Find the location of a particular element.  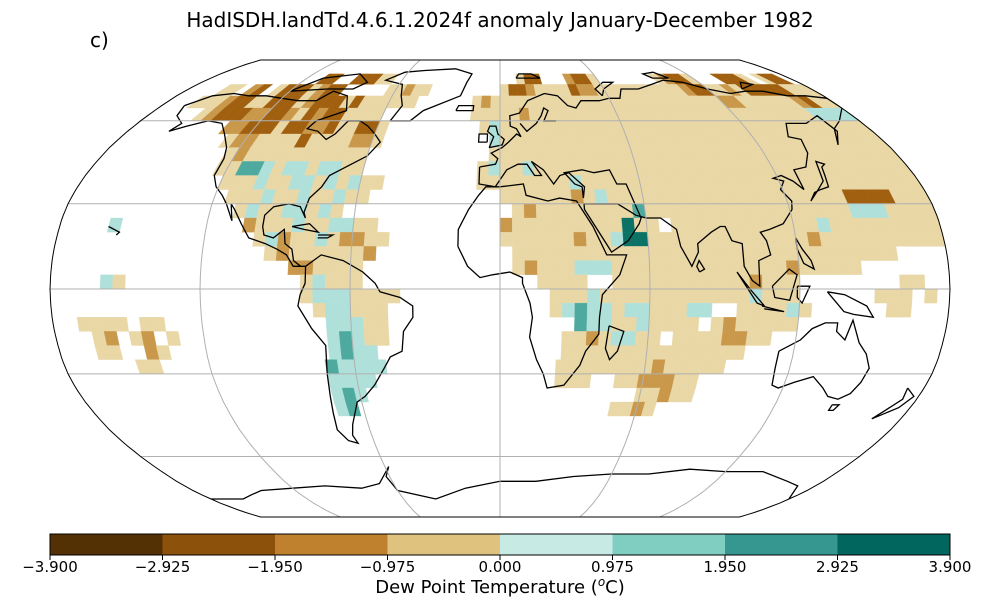

colorbar-tick-label: −3.900 is located at coordinates (50, 567).